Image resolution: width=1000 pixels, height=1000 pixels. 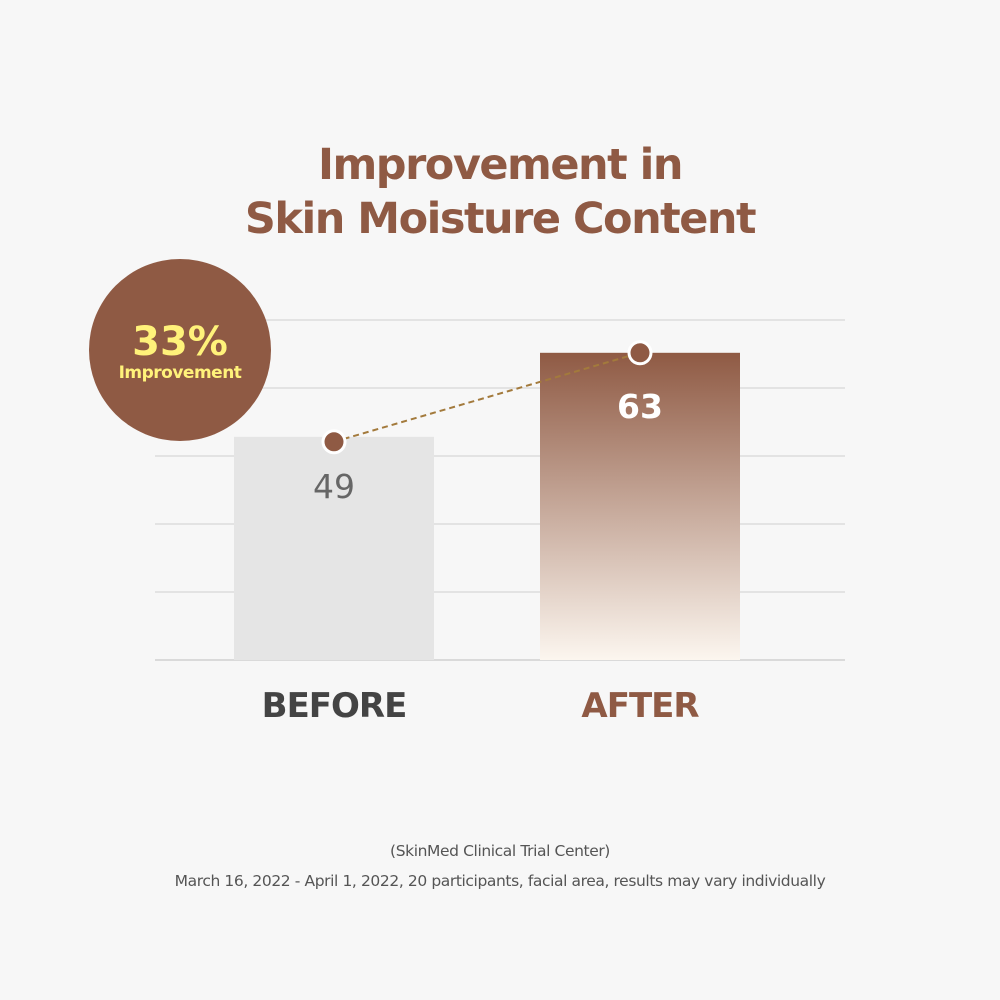 What do you see at coordinates (500, 165) in the screenshot?
I see `chart-title-line-1: Improvement in` at bounding box center [500, 165].